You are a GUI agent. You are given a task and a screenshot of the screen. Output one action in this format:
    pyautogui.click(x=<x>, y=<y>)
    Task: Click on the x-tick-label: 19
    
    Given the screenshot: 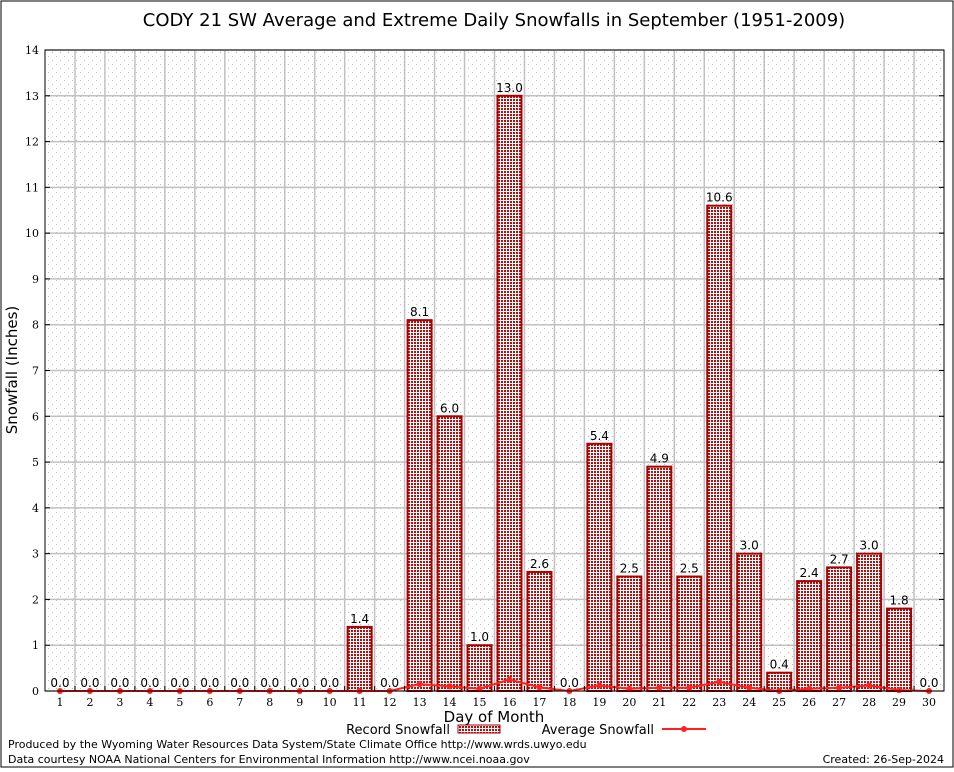 What is the action you would take?
    pyautogui.click(x=599, y=702)
    